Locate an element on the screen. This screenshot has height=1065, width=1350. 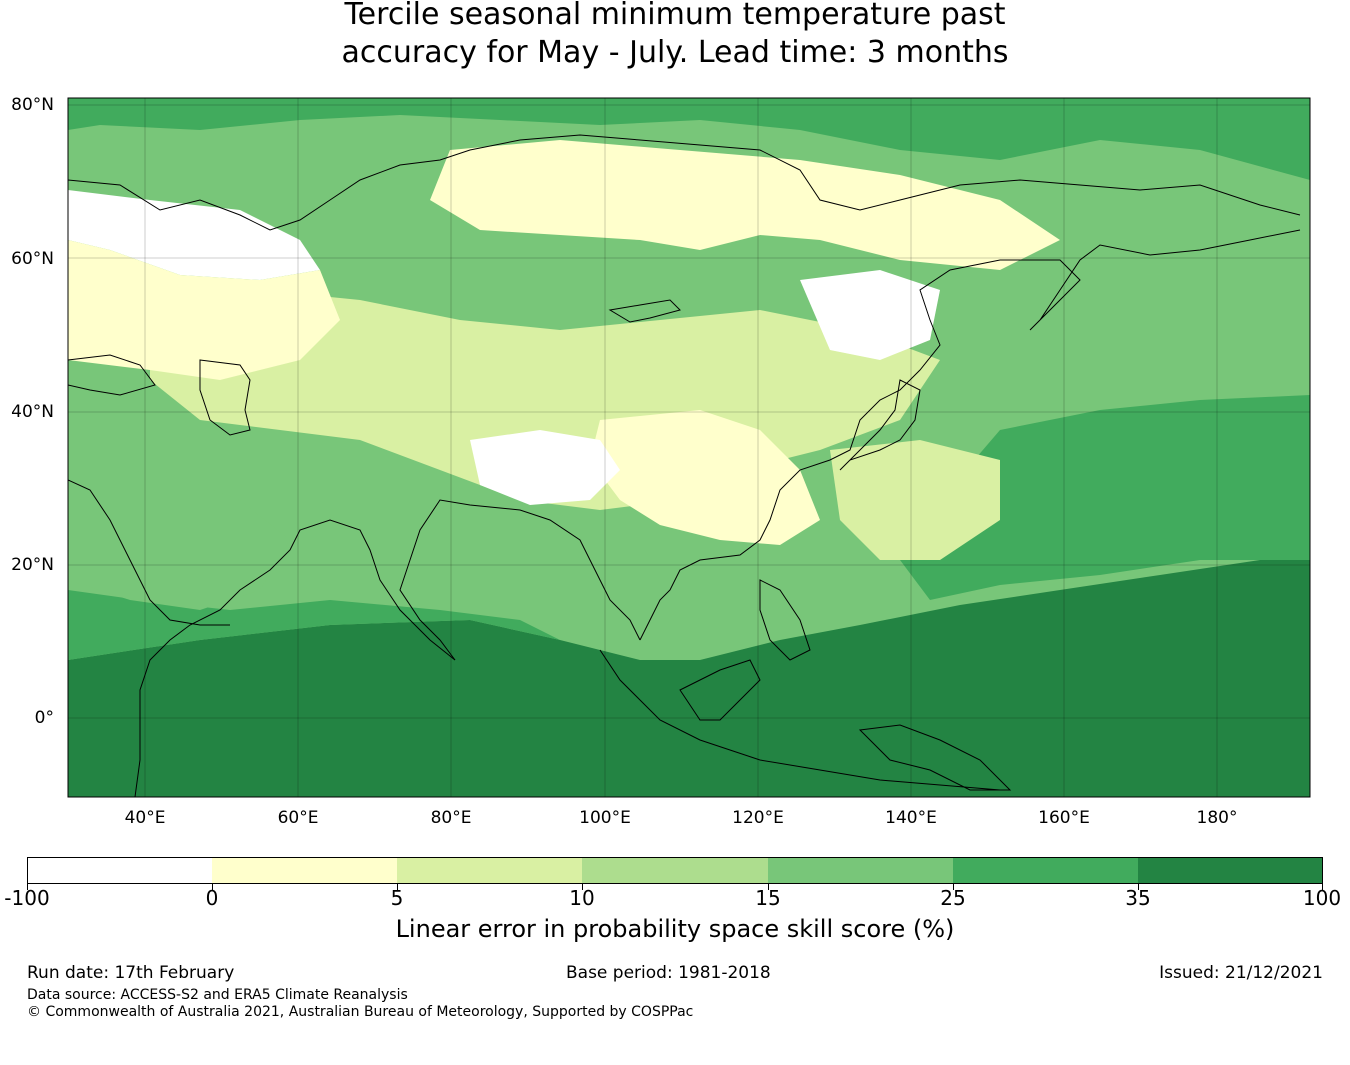
skill-region-tibet is located at coordinates (545, 467).